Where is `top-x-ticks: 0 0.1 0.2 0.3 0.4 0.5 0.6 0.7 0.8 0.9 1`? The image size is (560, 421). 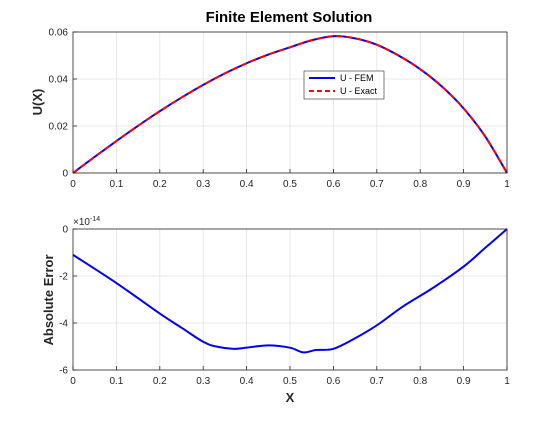
top-x-ticks: 0 0.1 0.2 0.3 0.4 0.5 0.6 0.7 0.8 0.9 1 is located at coordinates (290, 179).